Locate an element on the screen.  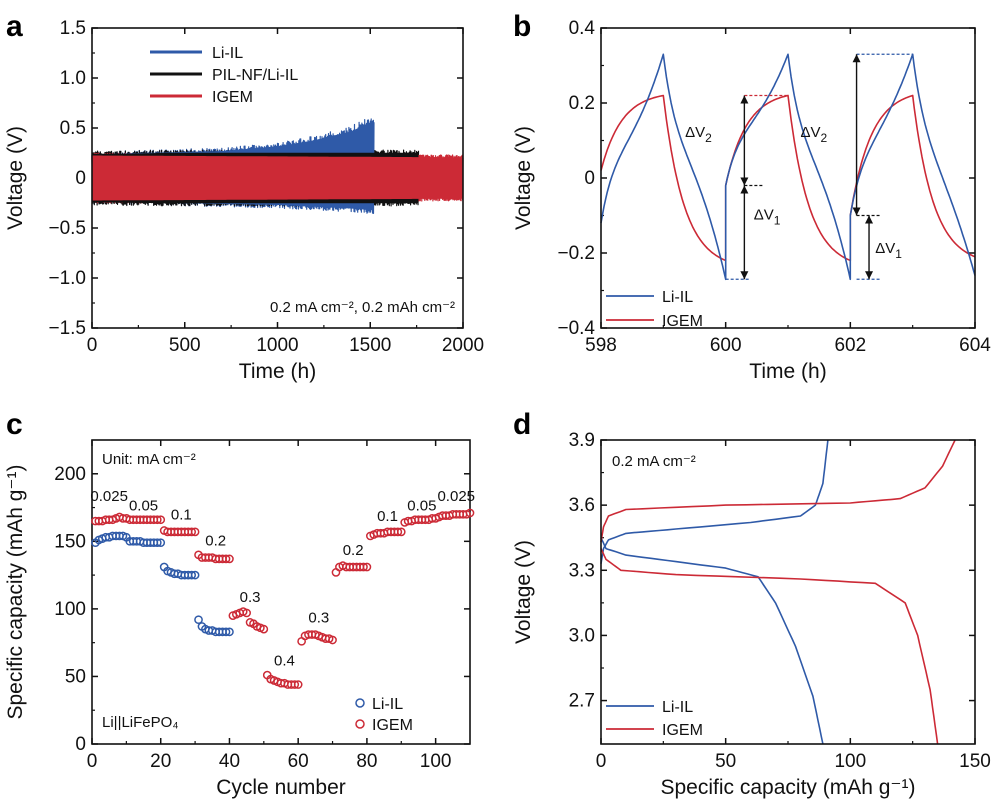
delta-v1-label-1-subscript: 1 is located at coordinates (777, 220).